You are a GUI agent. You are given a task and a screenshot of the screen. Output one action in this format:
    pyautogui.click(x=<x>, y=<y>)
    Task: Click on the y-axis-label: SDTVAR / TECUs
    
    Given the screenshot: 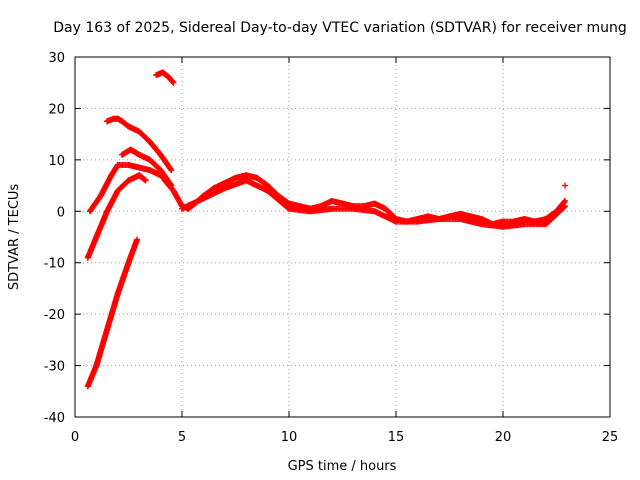 What is the action you would take?
    pyautogui.click(x=14, y=237)
    